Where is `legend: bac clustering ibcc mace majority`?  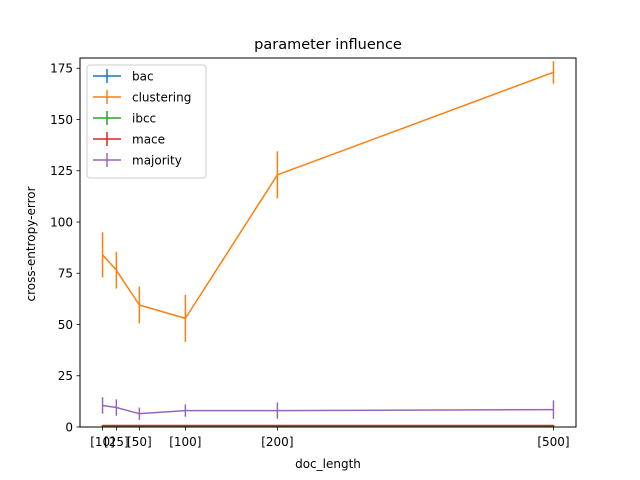 legend: bac clustering ibcc mace majority is located at coordinates (146, 121).